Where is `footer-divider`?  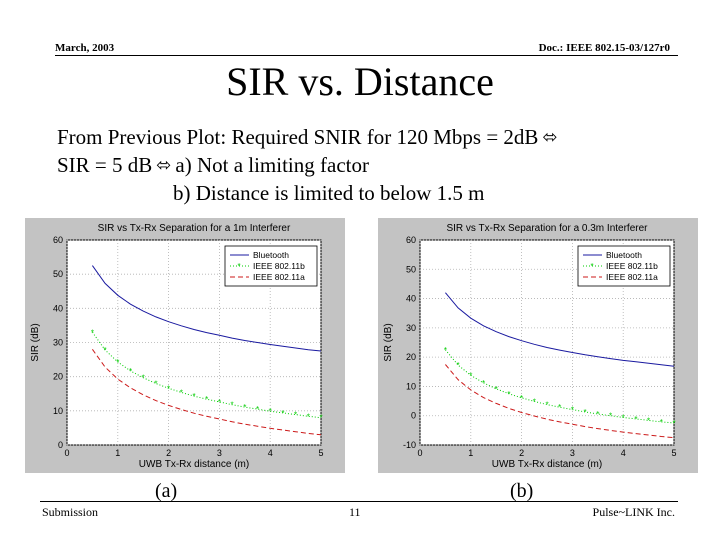
footer-divider is located at coordinates (359, 501).